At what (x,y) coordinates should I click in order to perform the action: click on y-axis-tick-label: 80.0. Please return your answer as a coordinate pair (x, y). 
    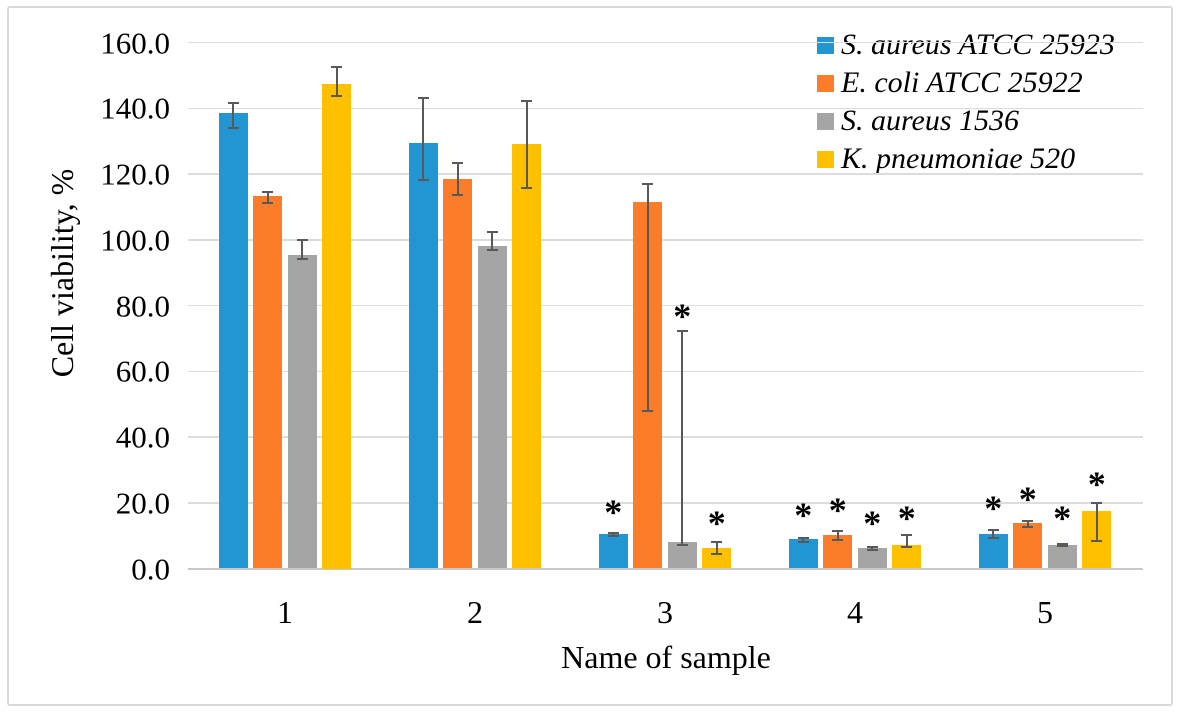
    Looking at the image, I should click on (142, 305).